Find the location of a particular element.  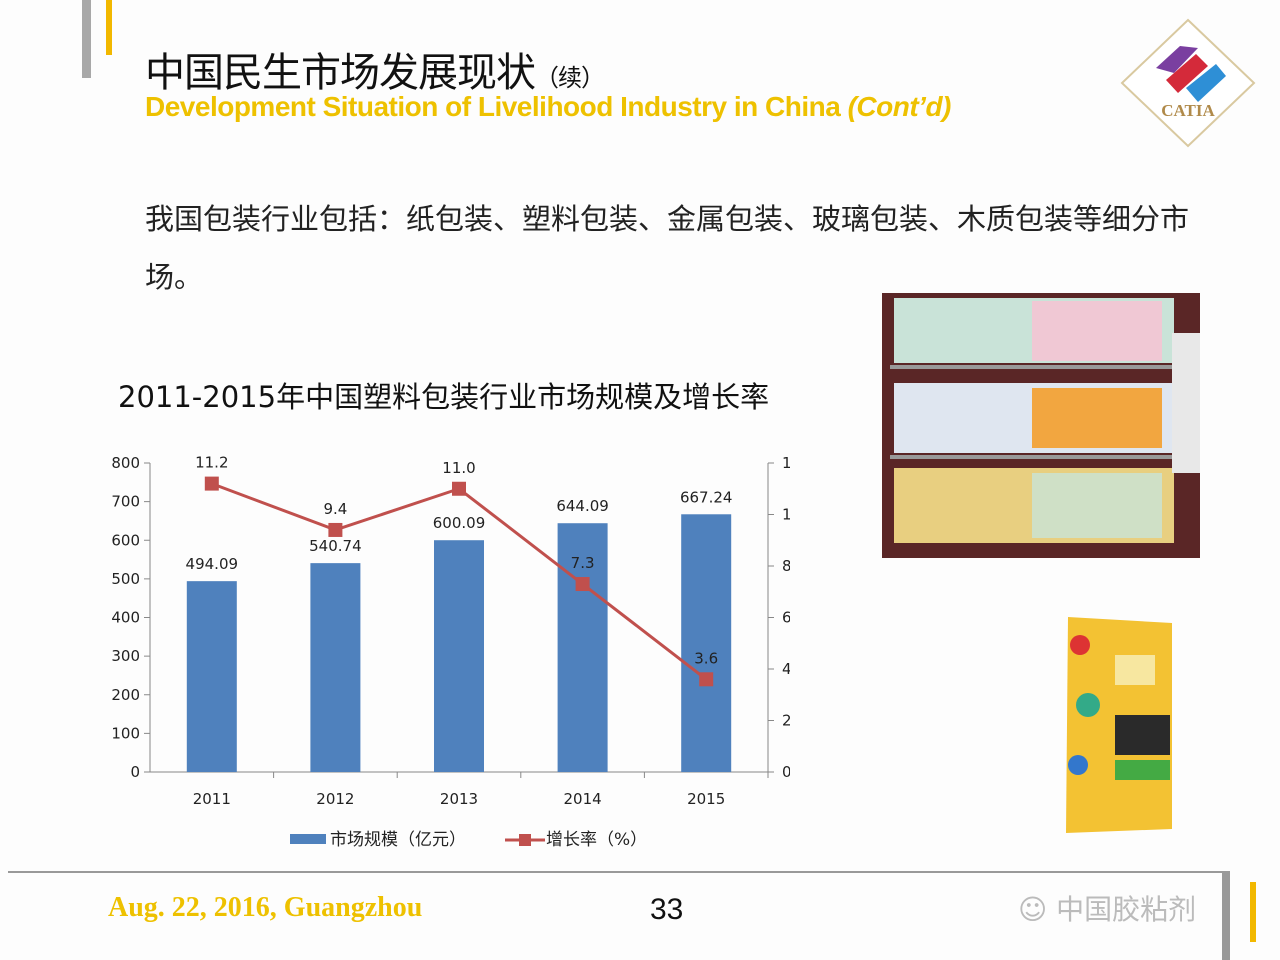

package-graphic is located at coordinates (1119, 725).